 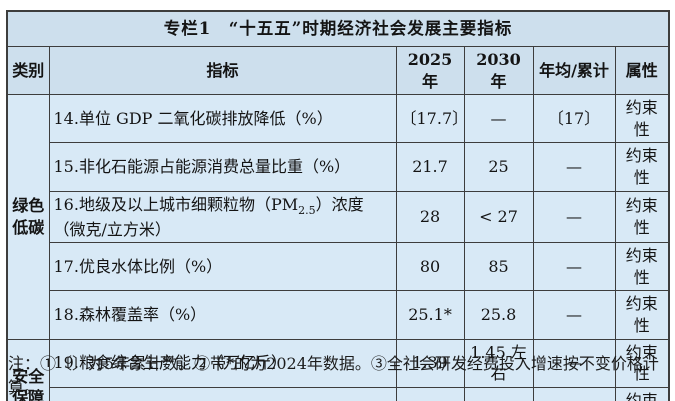 I want to click on indicator-forest-coverage: 18.森林覆盖率（%）, so click(x=222, y=315).